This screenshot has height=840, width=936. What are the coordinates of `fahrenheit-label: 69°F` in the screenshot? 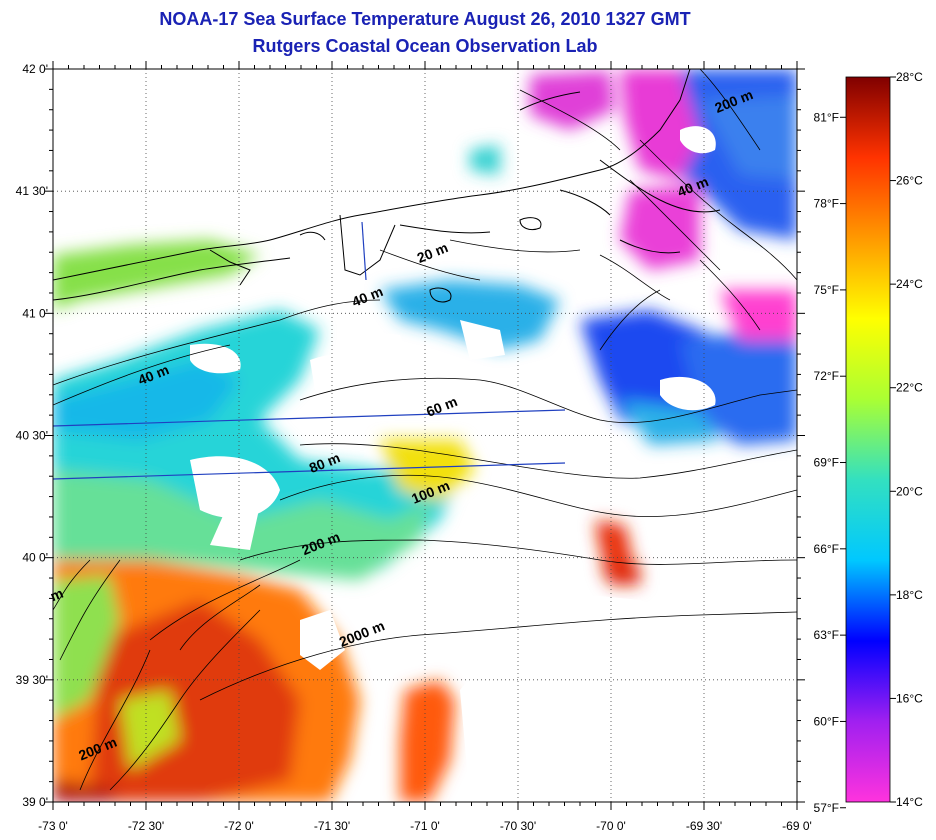 It's located at (826, 463).